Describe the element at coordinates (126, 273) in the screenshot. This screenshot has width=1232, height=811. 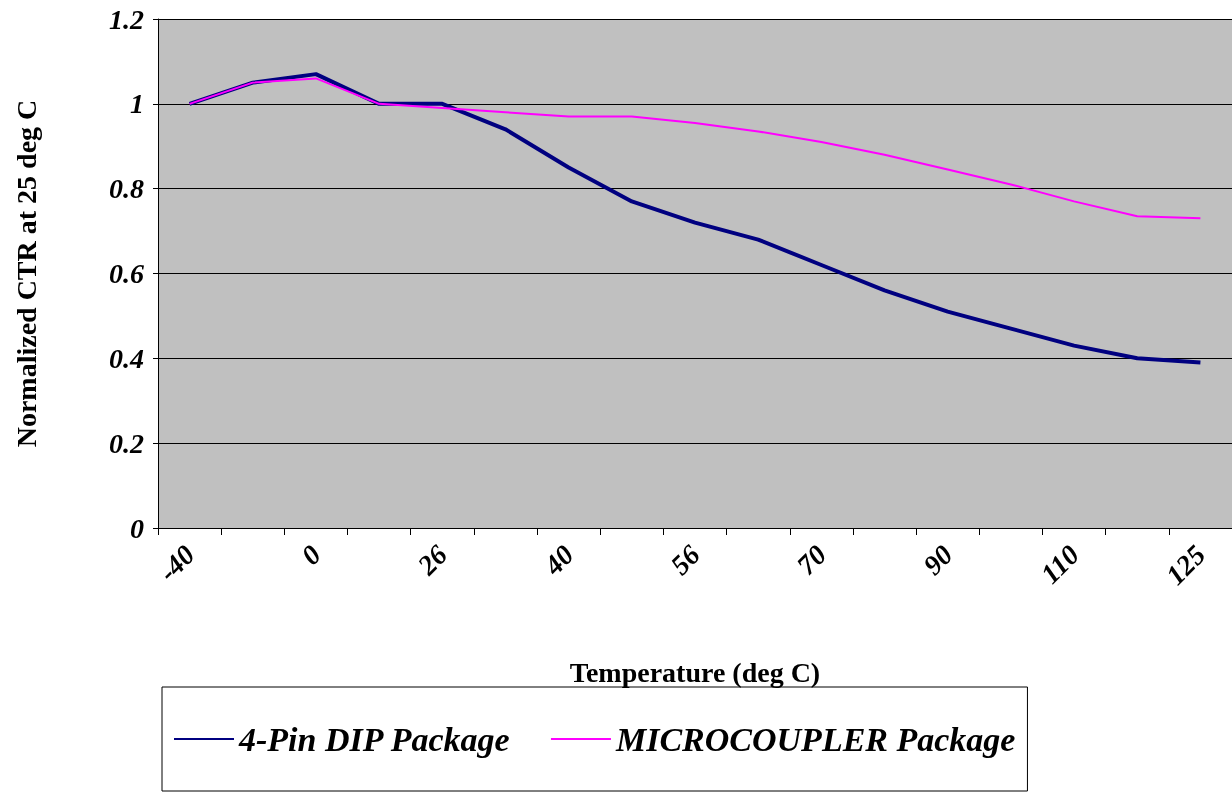
I see `y-tick-label: 0.6` at that location.